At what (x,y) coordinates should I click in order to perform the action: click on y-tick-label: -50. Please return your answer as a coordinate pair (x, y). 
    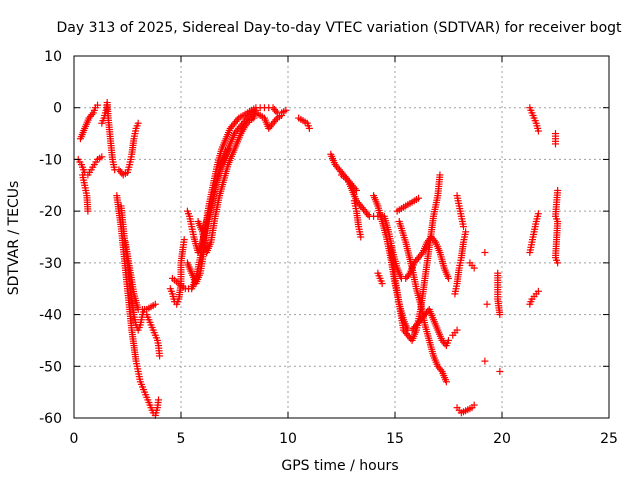
    Looking at the image, I should click on (50, 367).